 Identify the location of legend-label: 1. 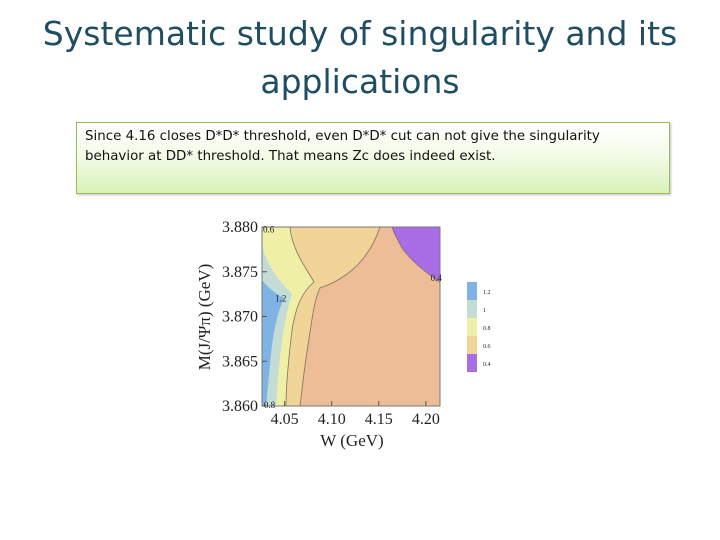
(484, 311).